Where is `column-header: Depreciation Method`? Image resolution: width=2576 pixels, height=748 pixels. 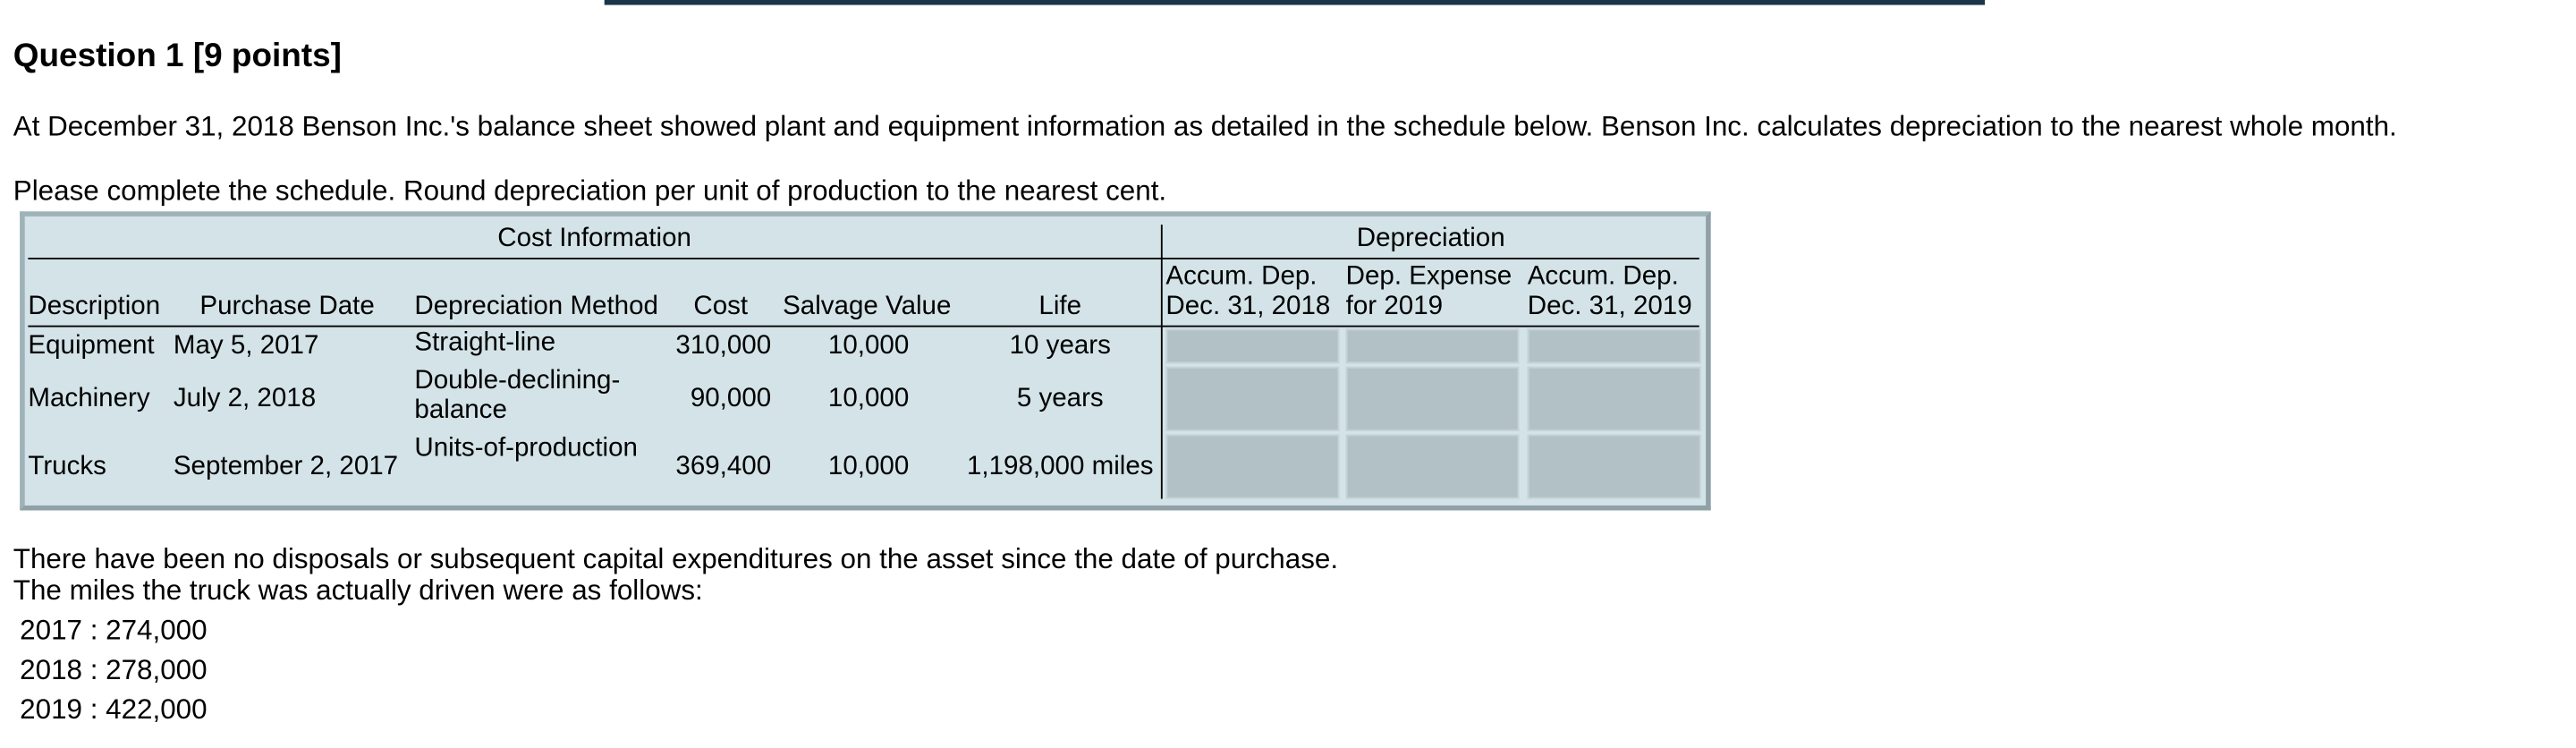 column-header: Depreciation Method is located at coordinates (536, 306).